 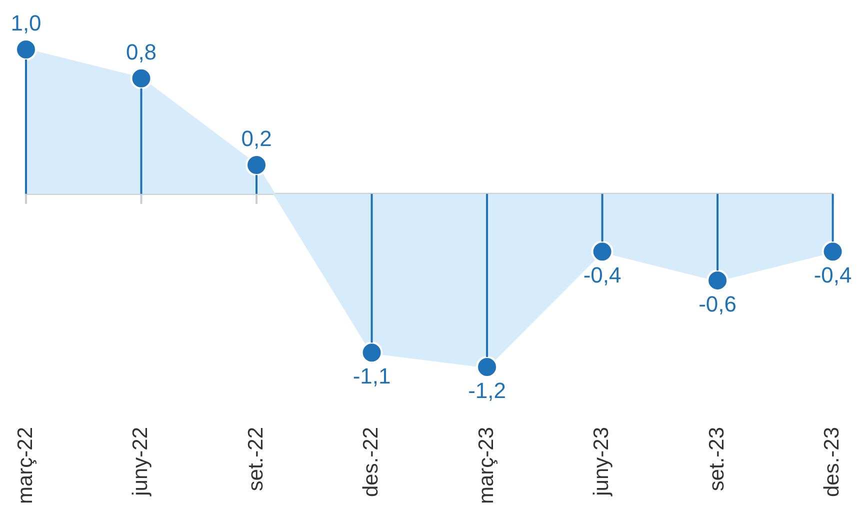 What do you see at coordinates (832, 462) in the screenshot?
I see `x-tick-label: des.-23` at bounding box center [832, 462].